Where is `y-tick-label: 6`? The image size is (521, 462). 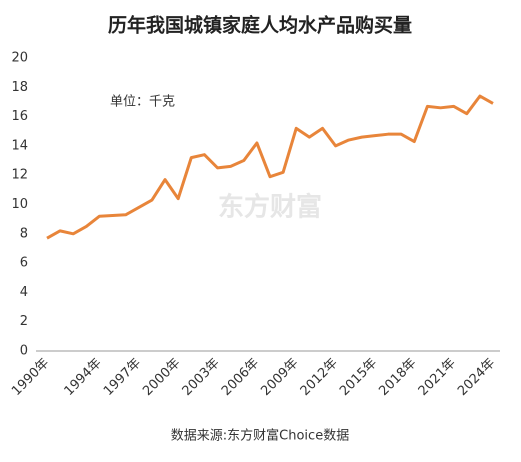
y-tick-label: 6 is located at coordinates (24, 263).